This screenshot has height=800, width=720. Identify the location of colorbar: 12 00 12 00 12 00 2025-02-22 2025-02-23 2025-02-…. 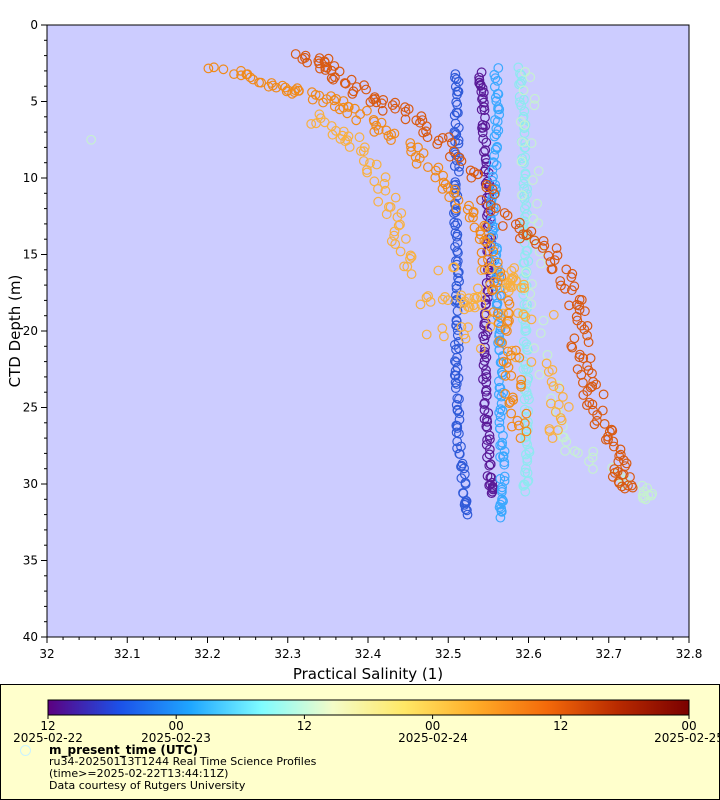
(366, 722).